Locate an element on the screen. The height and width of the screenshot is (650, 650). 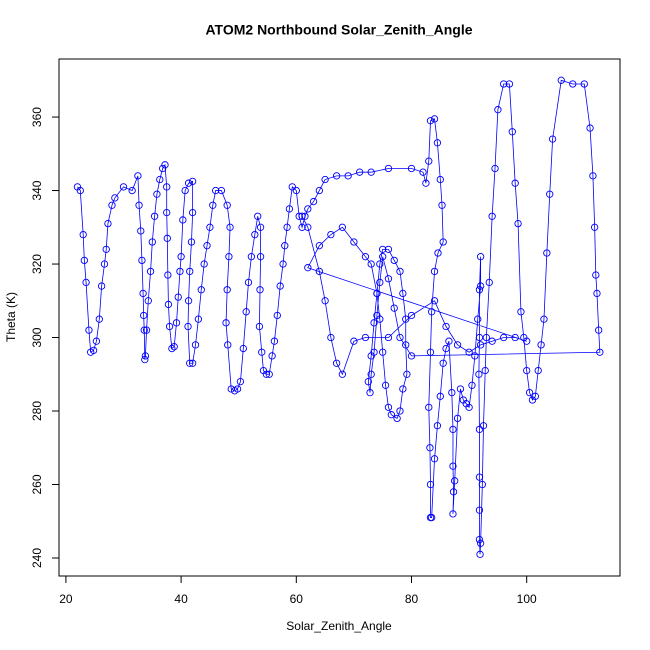
x-tick-label: 60 is located at coordinates (297, 599).